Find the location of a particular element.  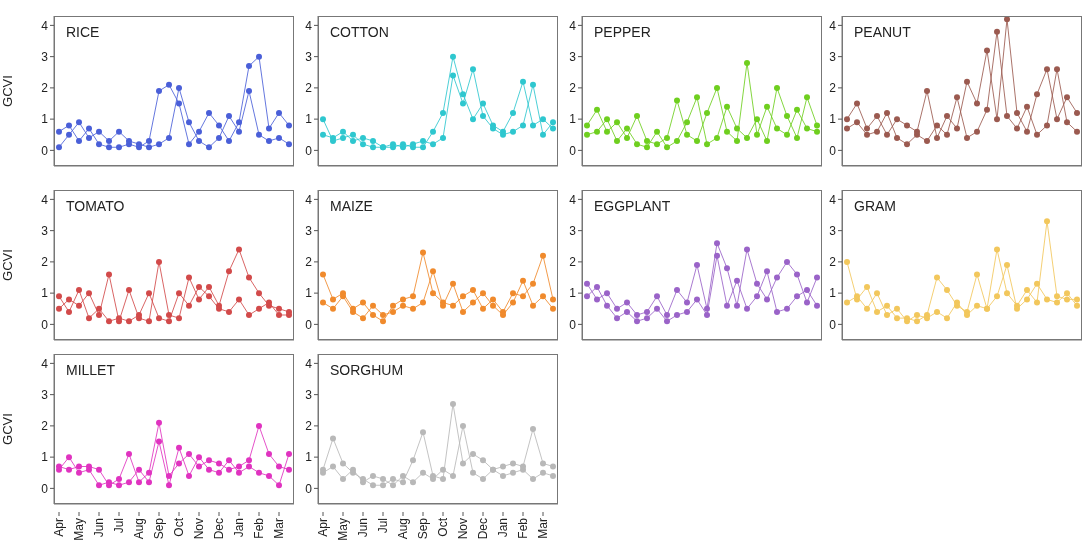

x-tick-label: Oct is located at coordinates (179, 527).